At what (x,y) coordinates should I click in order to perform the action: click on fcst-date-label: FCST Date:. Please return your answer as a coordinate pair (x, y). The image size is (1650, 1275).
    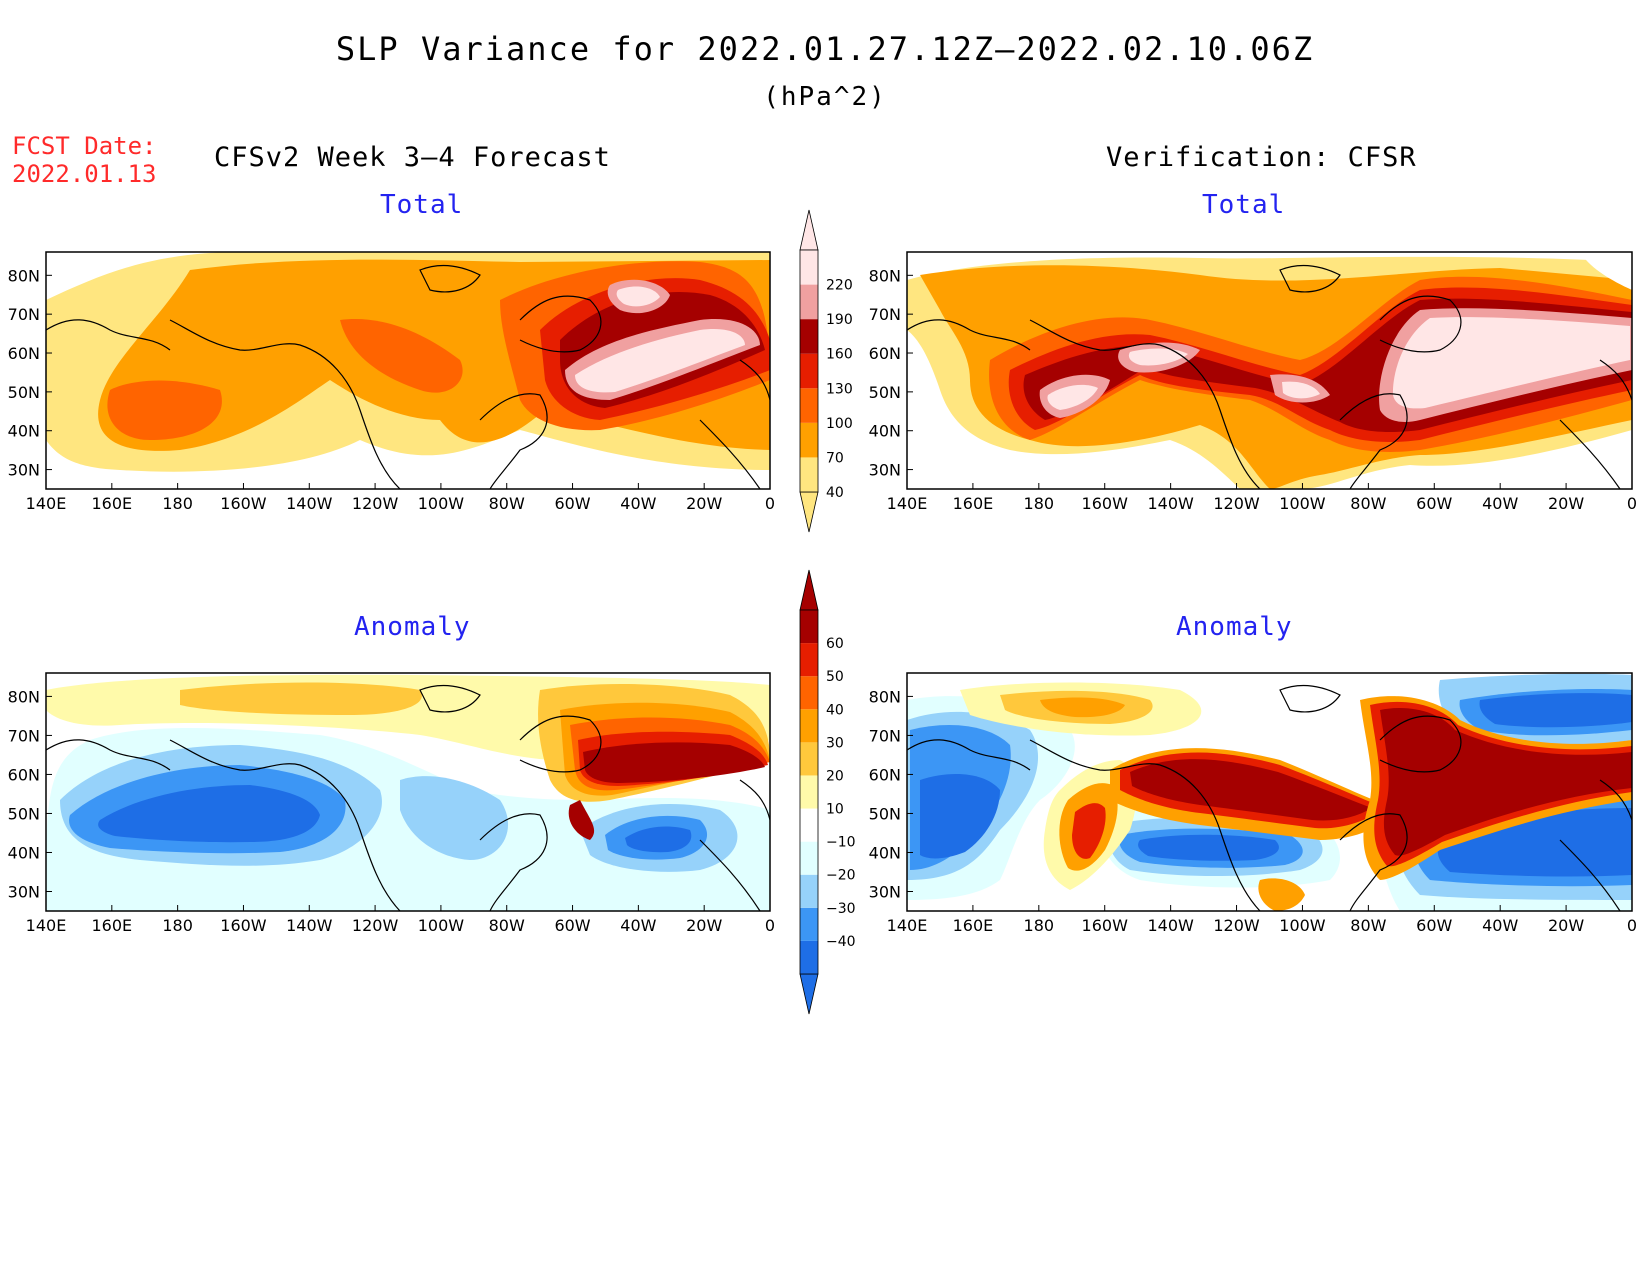
    Looking at the image, I should click on (84, 146).